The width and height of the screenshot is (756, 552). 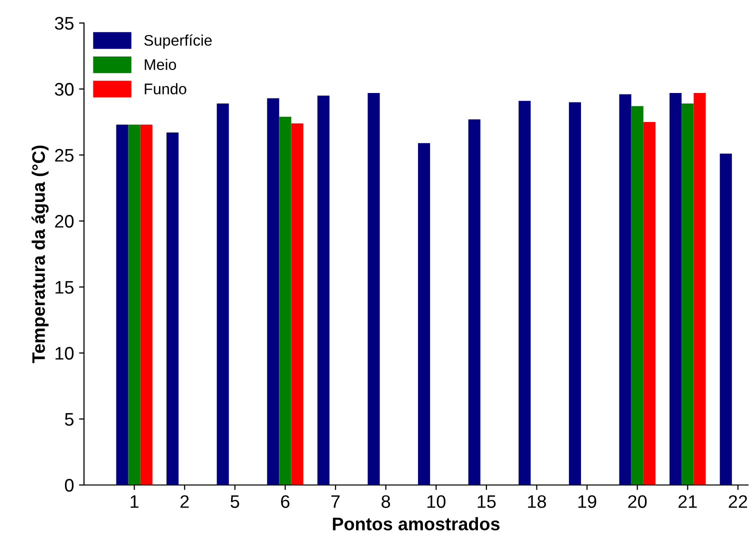 I want to click on y-tick-label: 35, so click(x=64, y=23).